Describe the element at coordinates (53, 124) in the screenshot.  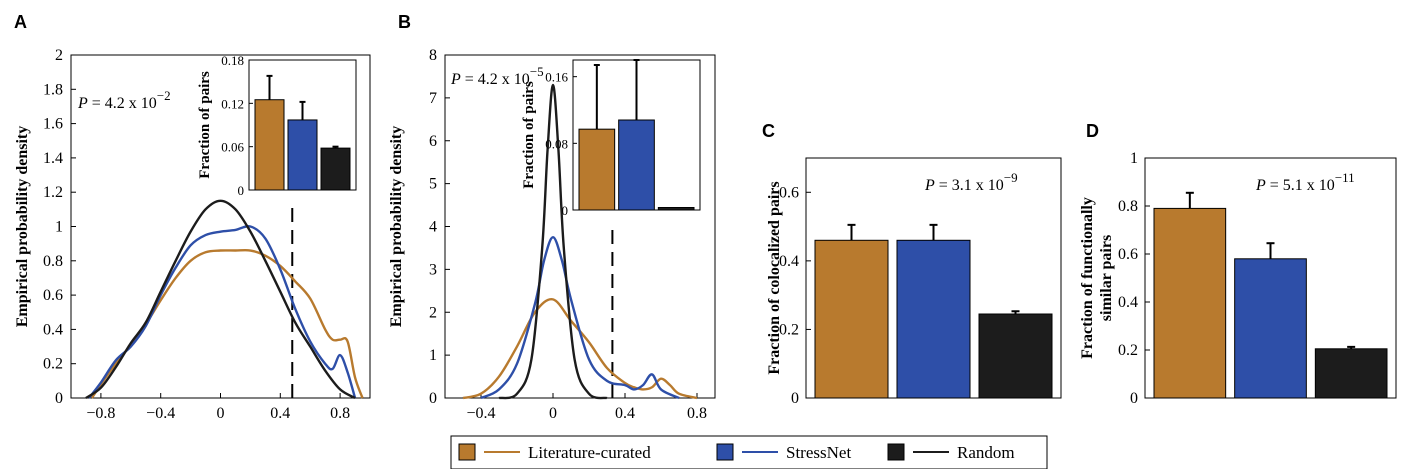
I see `y-tick-label: 1.6` at that location.